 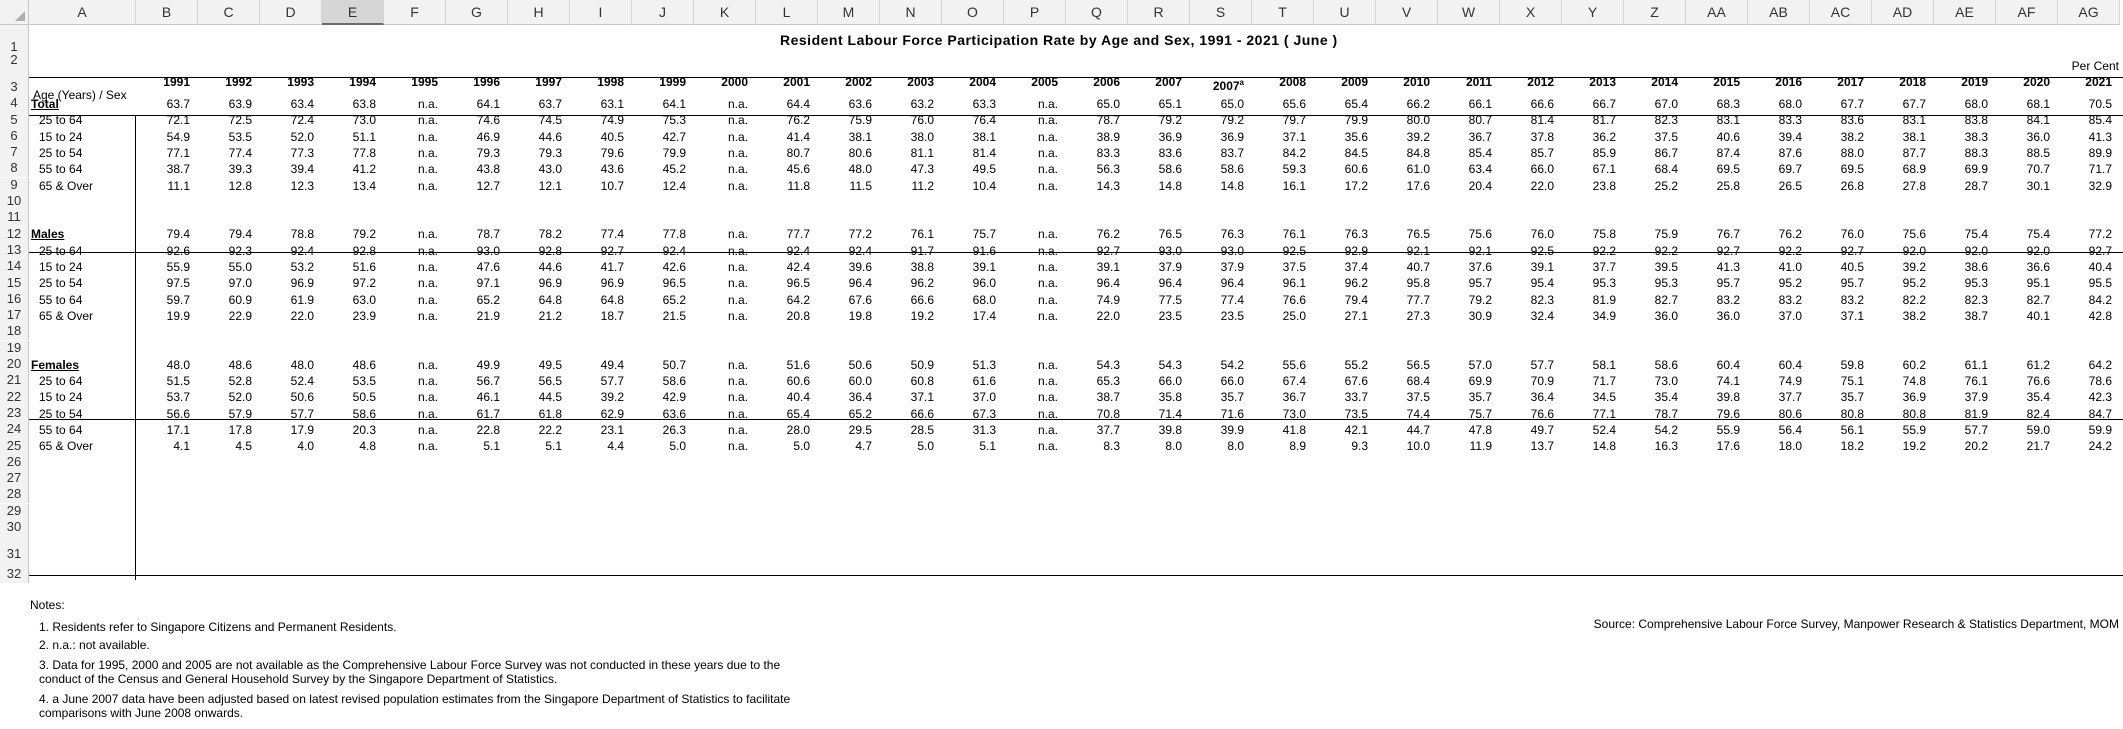 What do you see at coordinates (1852, 250) in the screenshot?
I see `table-cell: 92.7` at bounding box center [1852, 250].